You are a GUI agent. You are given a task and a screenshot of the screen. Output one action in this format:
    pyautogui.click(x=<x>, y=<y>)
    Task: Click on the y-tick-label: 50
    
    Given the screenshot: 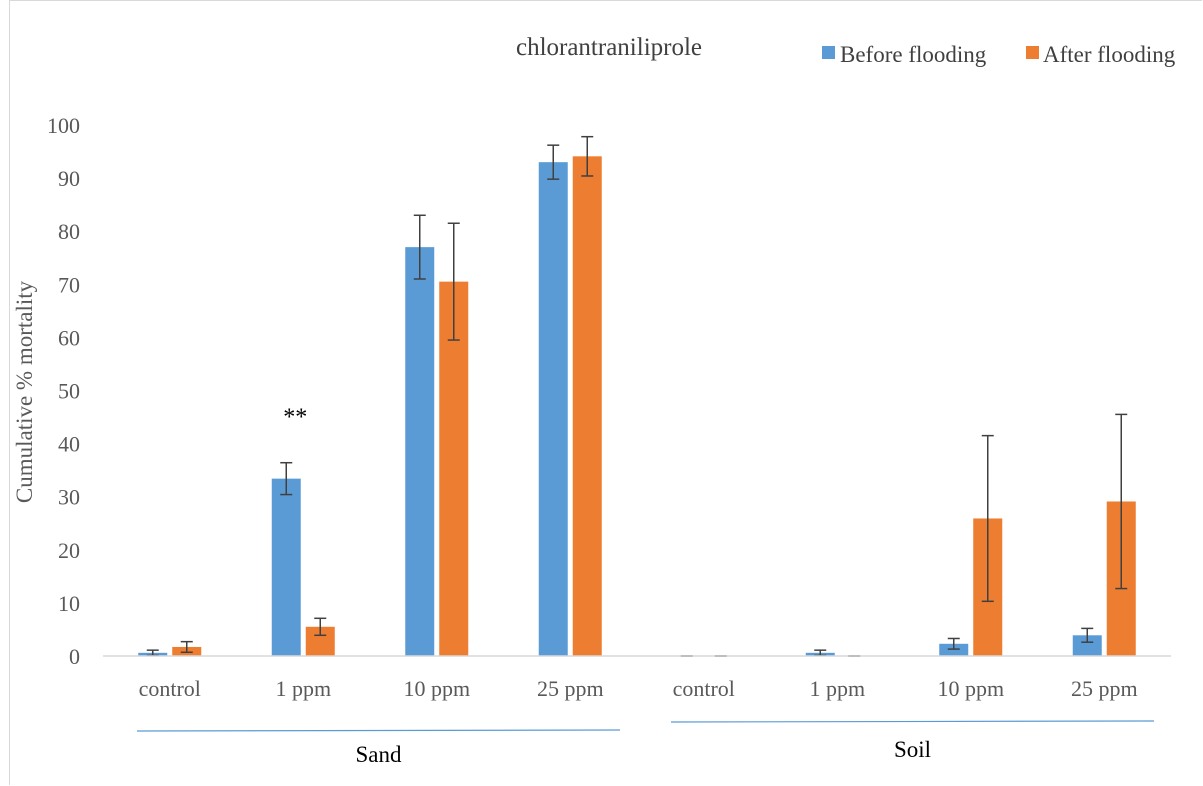 What is the action you would take?
    pyautogui.click(x=69, y=391)
    